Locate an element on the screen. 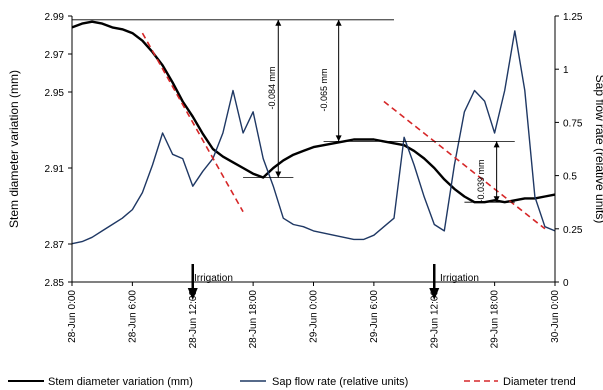  irrigation-arrow-1-head is located at coordinates (192, 294).